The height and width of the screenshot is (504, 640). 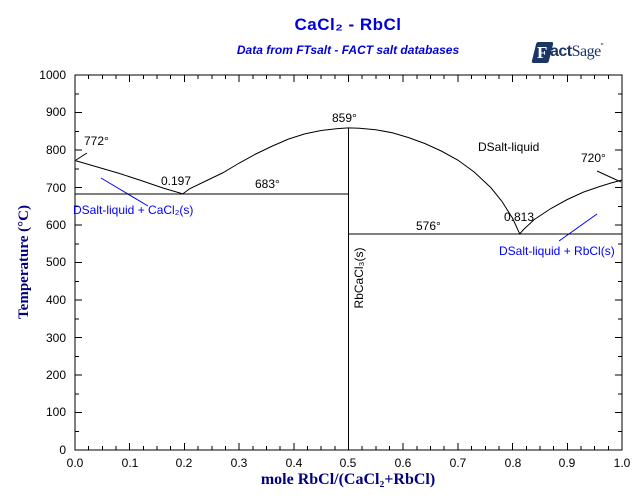 I want to click on y-tick-label-600: 600, so click(x=55, y=225).